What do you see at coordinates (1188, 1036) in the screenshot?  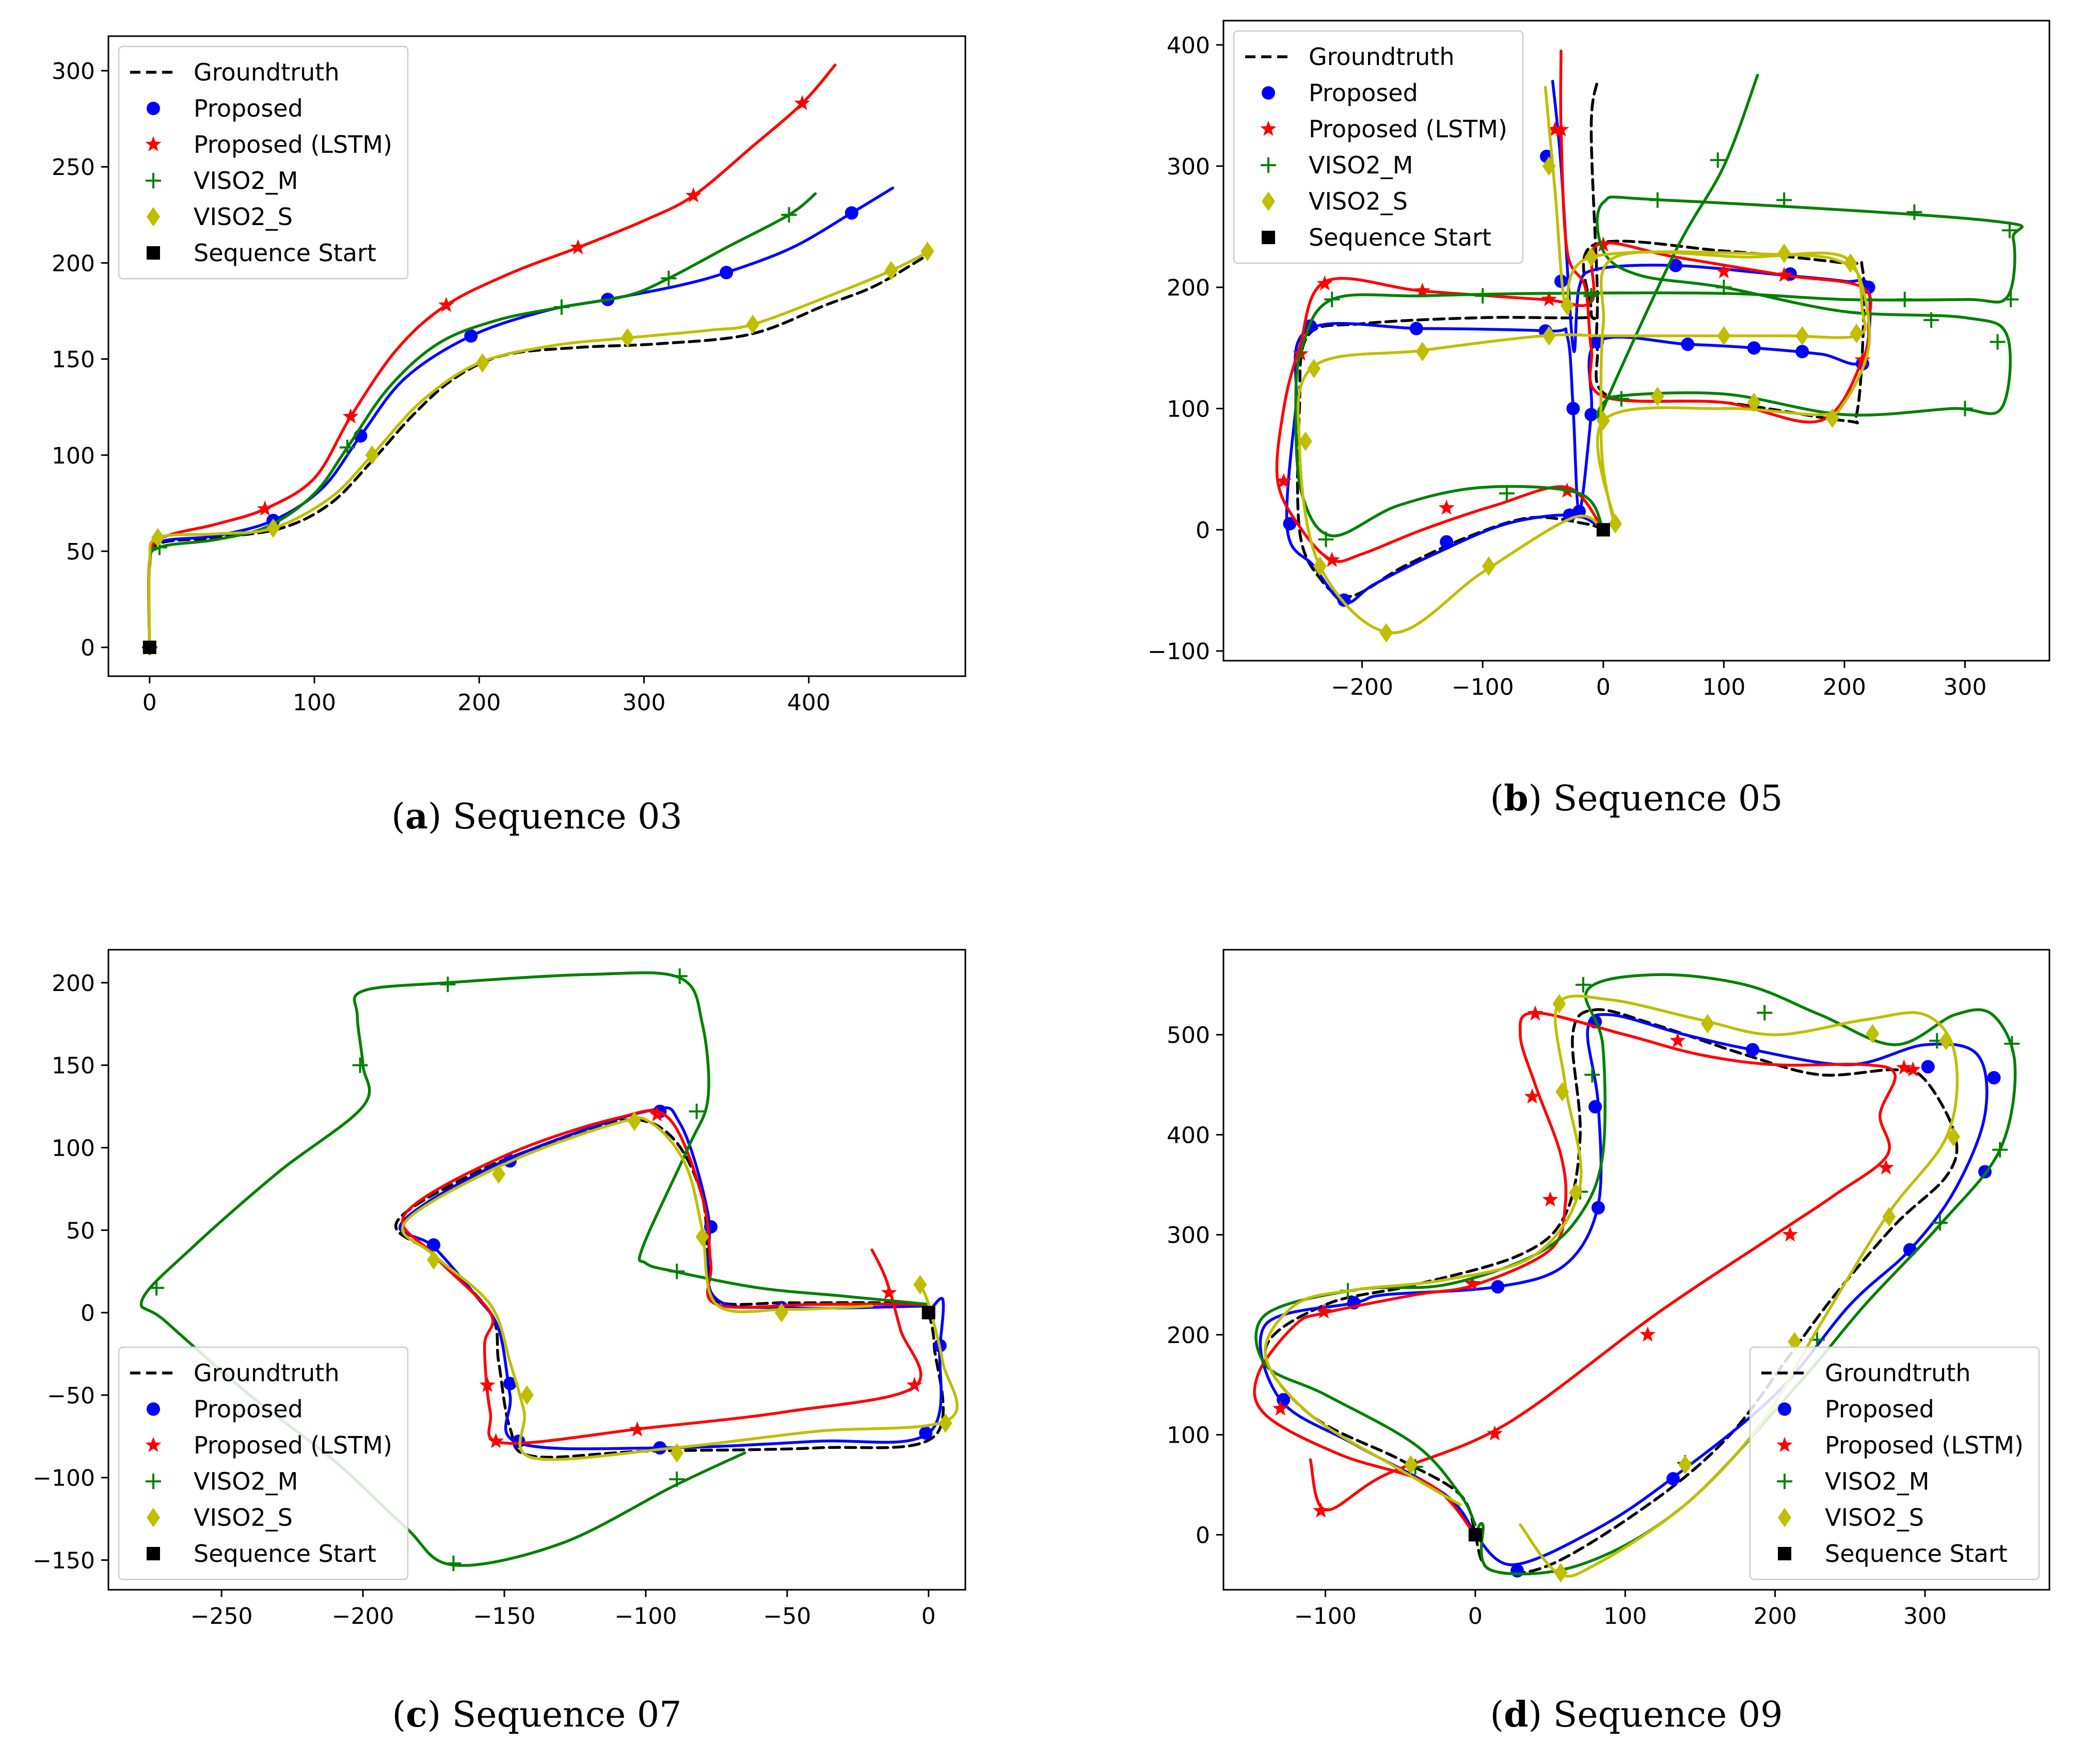 I see `y-tick-label: 500` at bounding box center [1188, 1036].